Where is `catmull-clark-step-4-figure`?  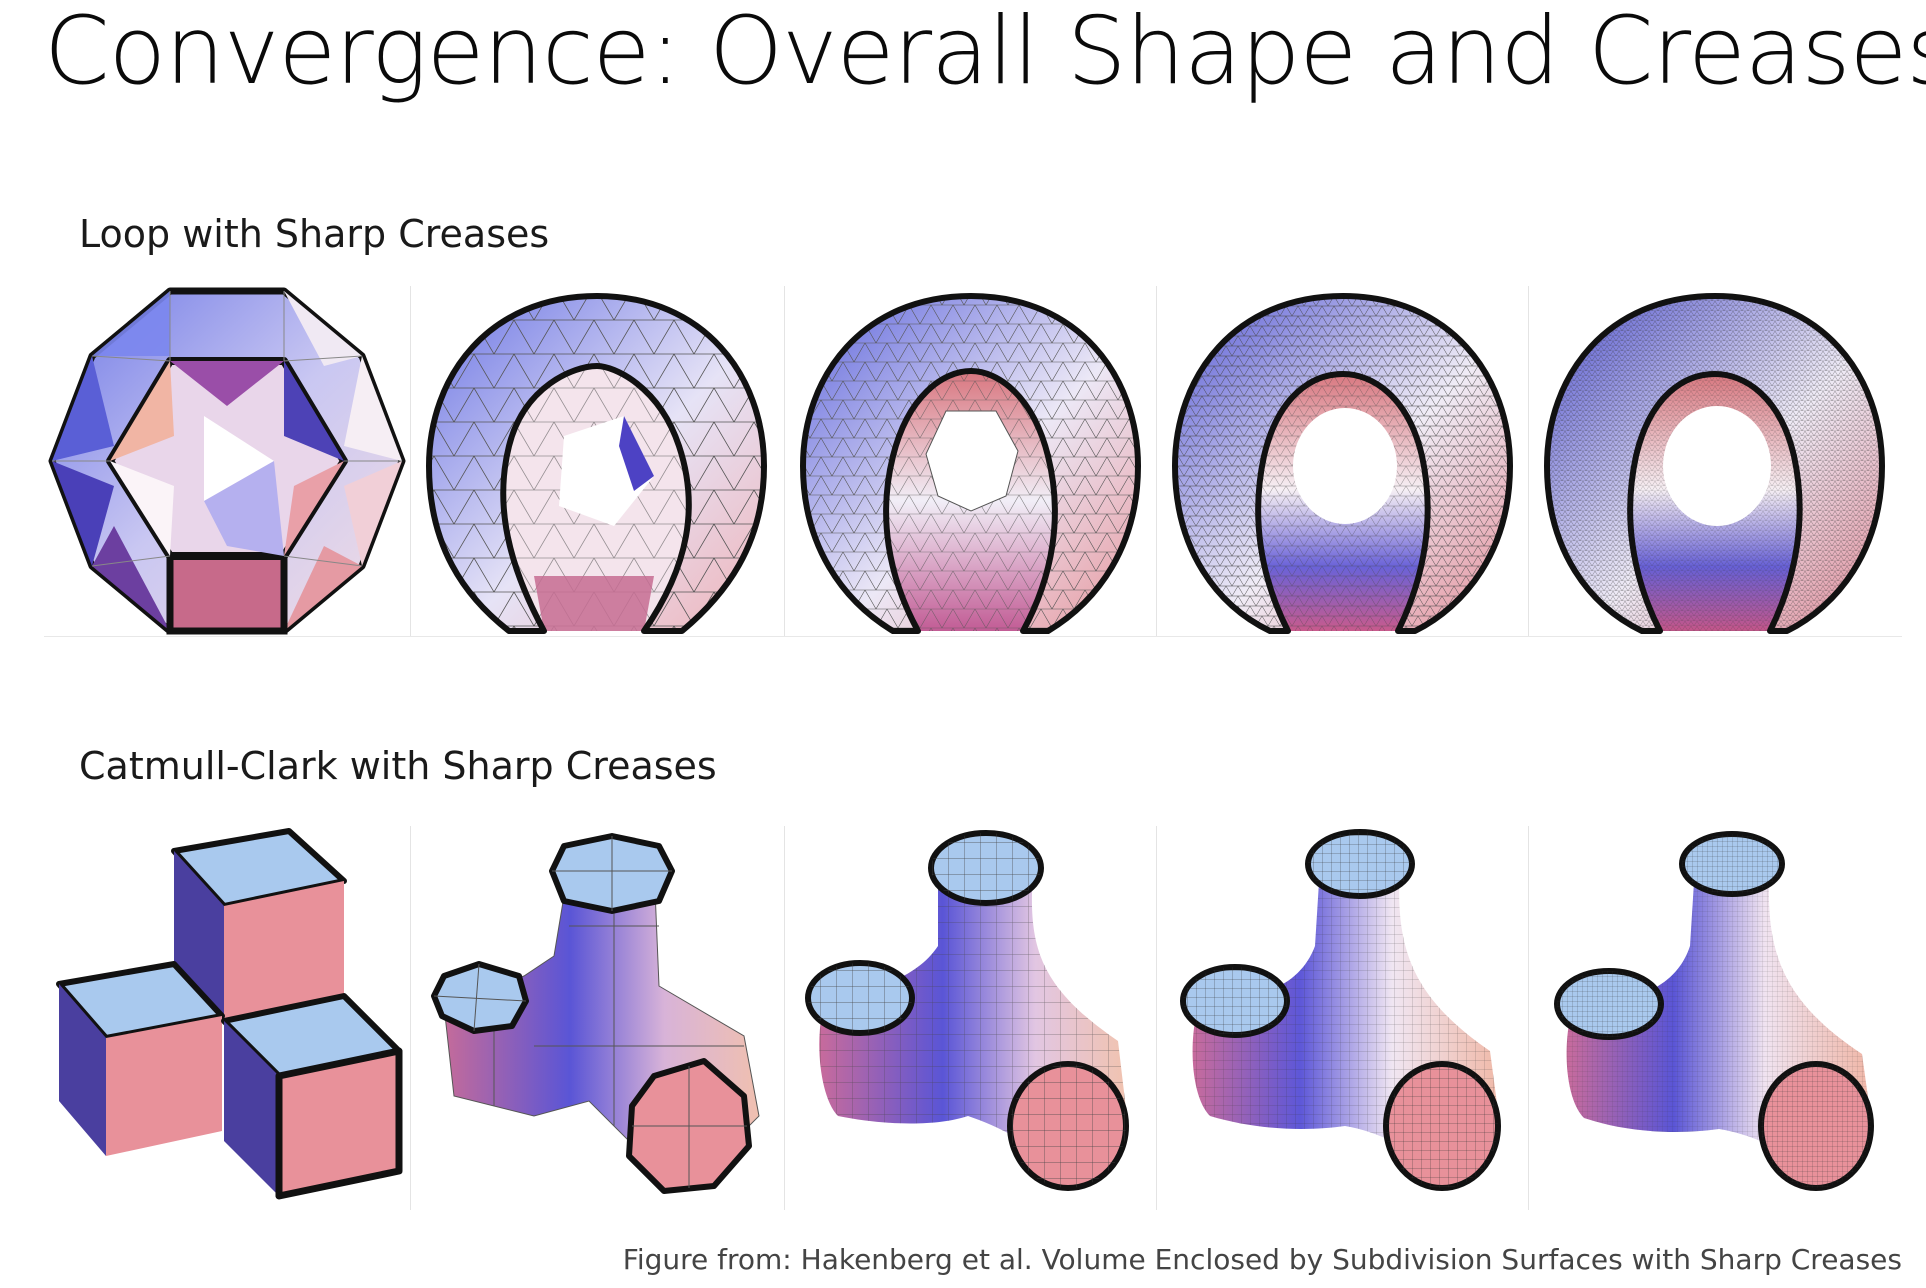 catmull-clark-step-4-figure is located at coordinates (1715, 1016).